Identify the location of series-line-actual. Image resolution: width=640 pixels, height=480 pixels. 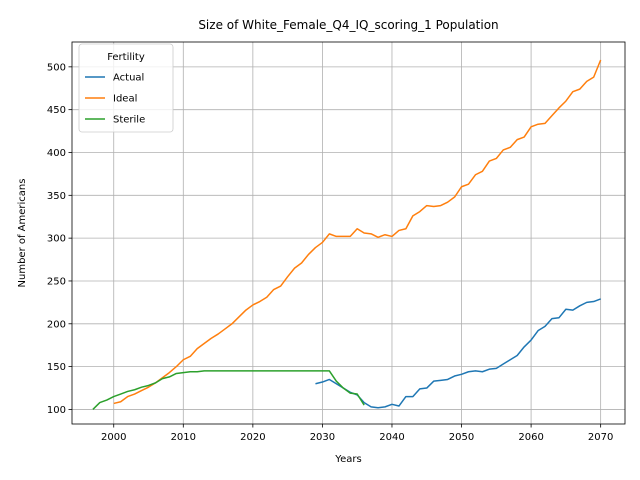
(458, 353).